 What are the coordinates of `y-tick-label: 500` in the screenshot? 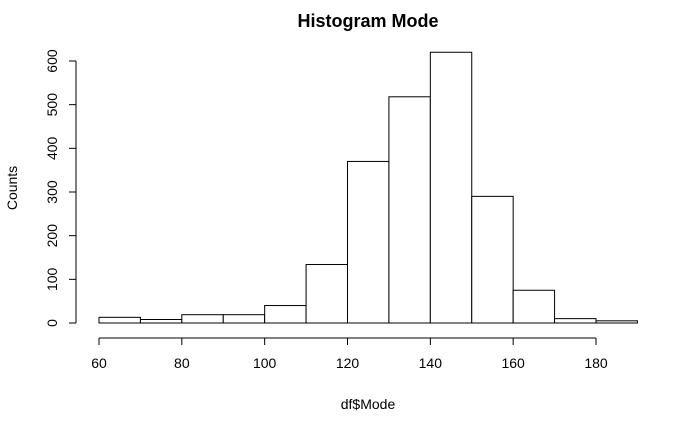 It's located at (52, 105).